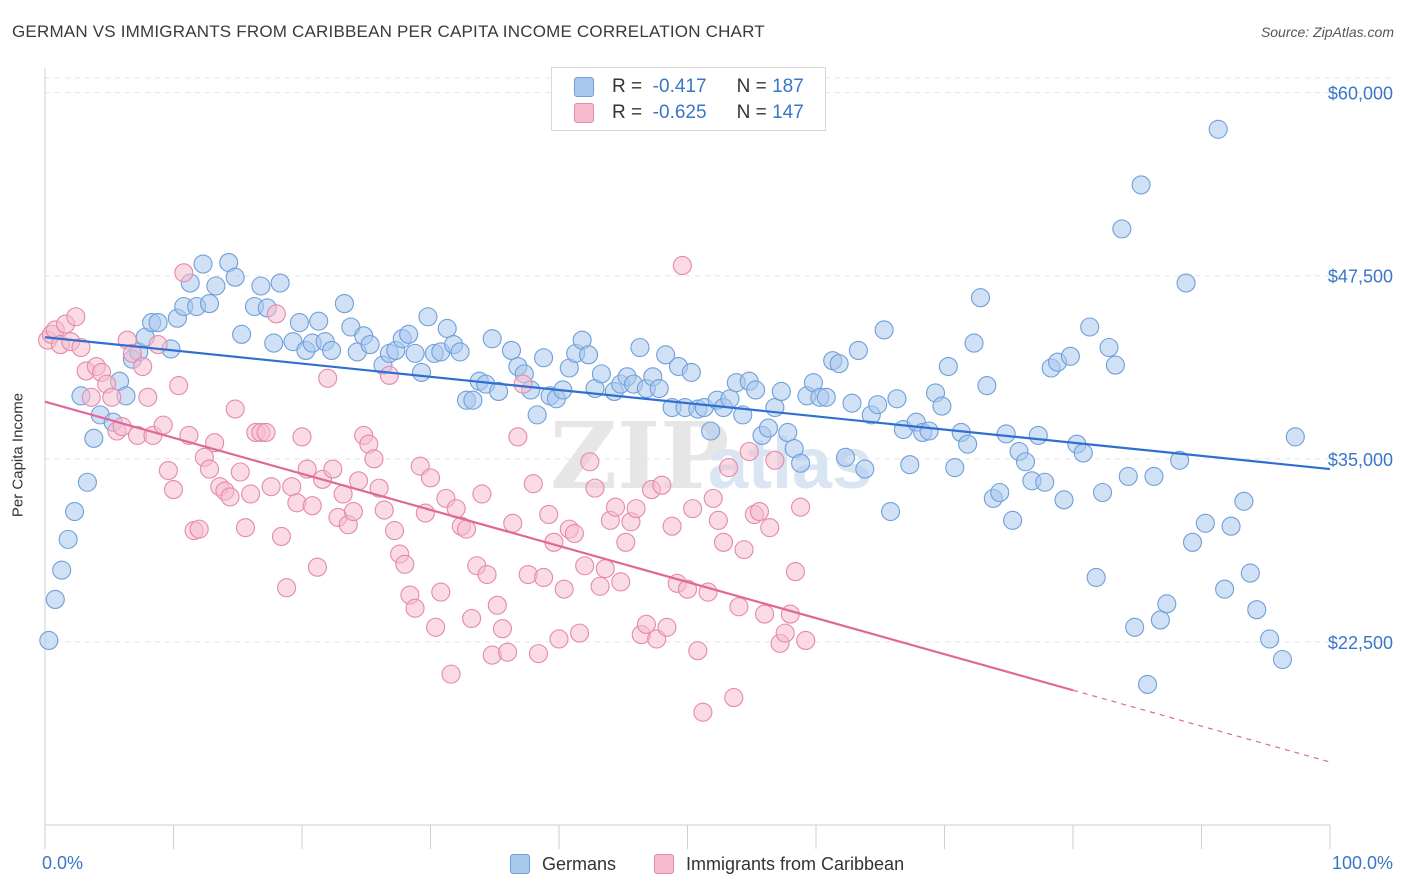 This screenshot has width=1406, height=892. I want to click on trend-line-caribbean-extension, so click(1201, 726).